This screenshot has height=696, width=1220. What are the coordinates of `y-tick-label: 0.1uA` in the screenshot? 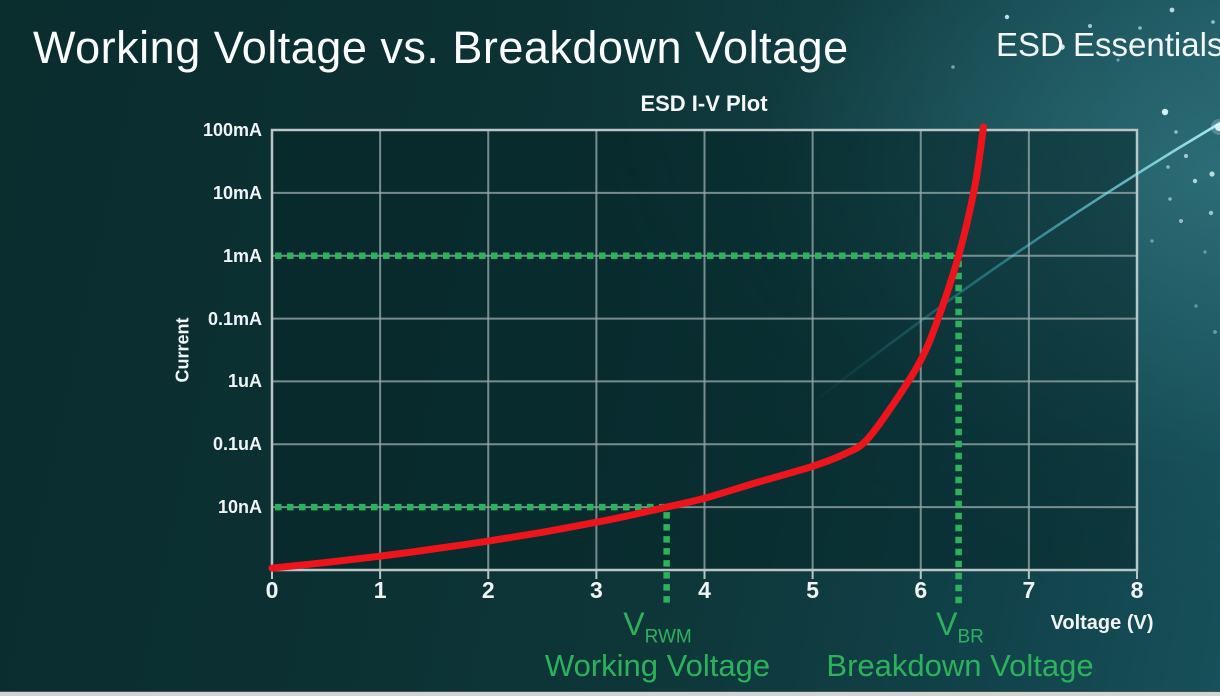 It's located at (237, 444).